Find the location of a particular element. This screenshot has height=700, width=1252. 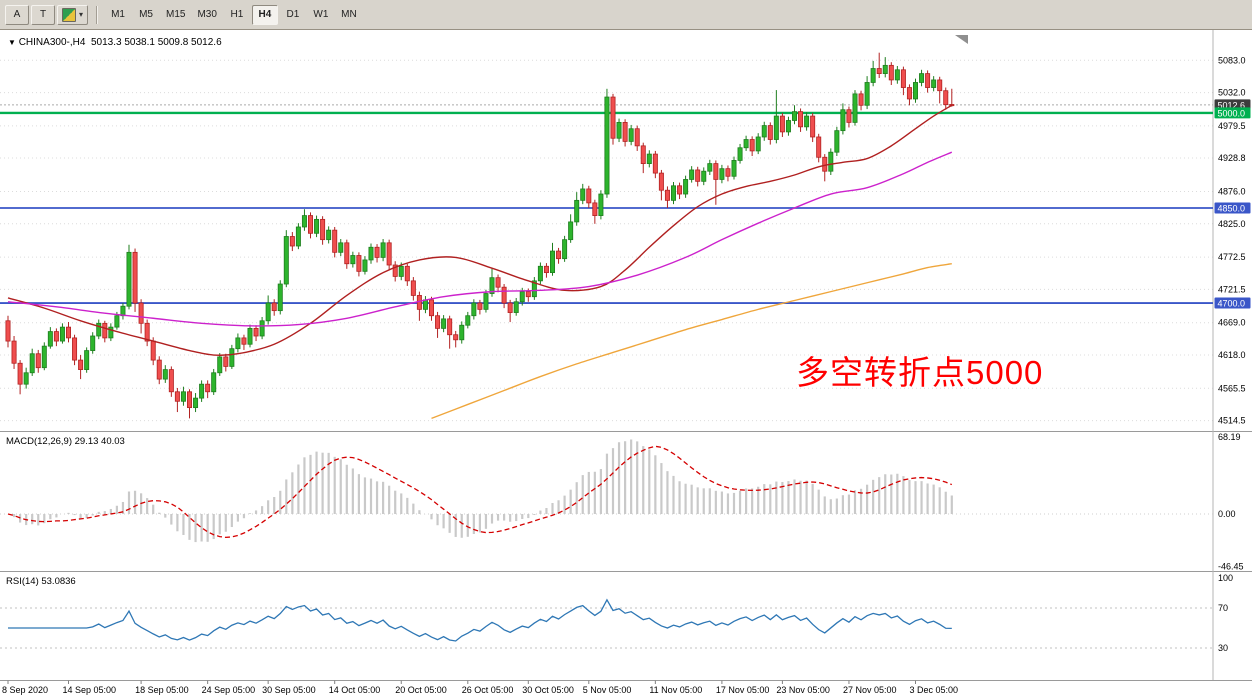

svg-text: 5000.0 is located at coordinates (1232, 113).